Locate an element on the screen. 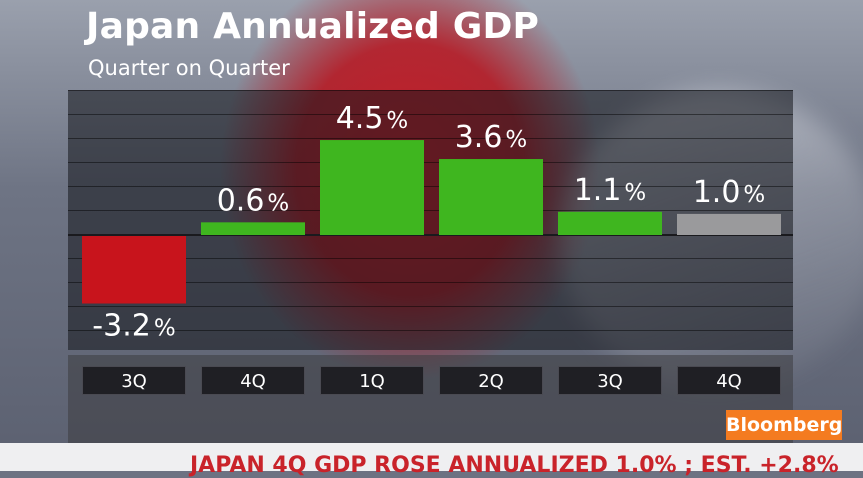  data-label-2: 4.5% is located at coordinates (372, 118).